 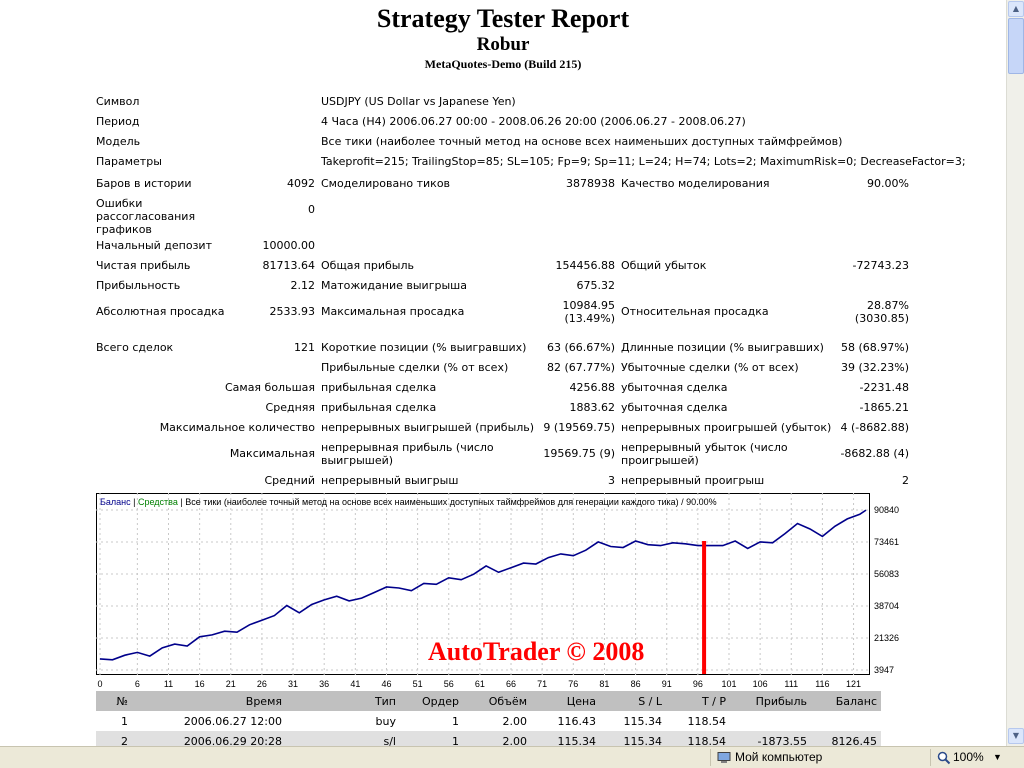 What do you see at coordinates (884, 387) in the screenshot?
I see `largest-loss-value: -2231.48` at bounding box center [884, 387].